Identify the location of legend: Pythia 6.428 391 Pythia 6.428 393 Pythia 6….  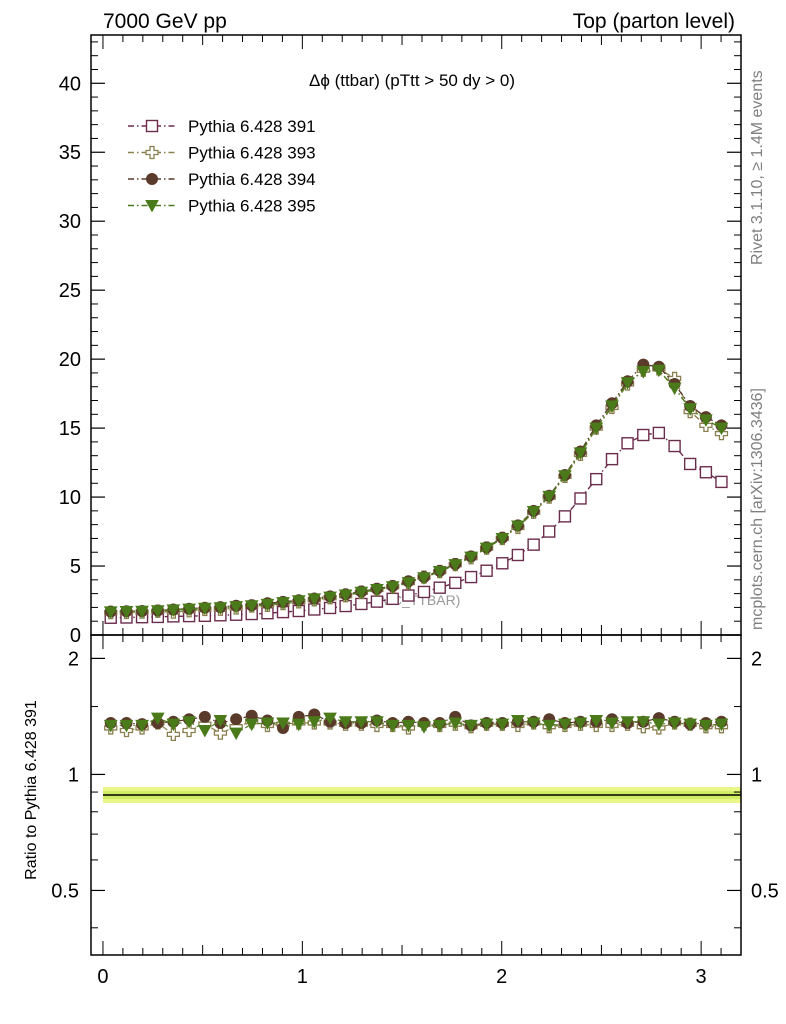
(222, 166).